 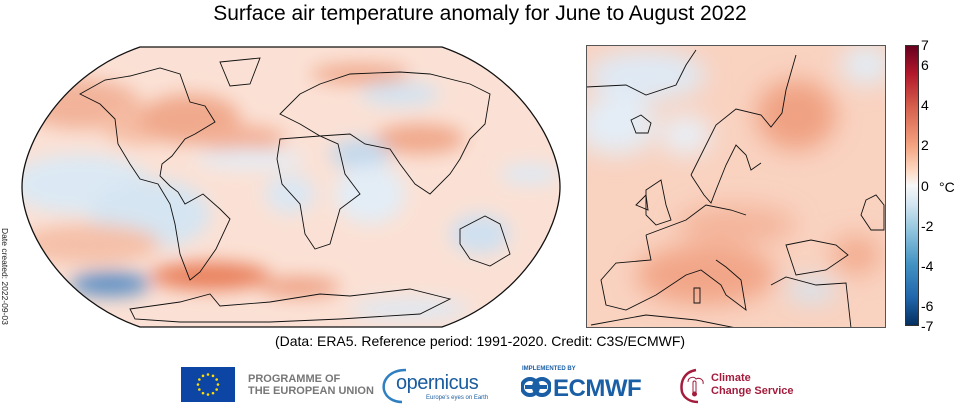 What do you see at coordinates (692, 386) in the screenshot?
I see `c3s-thermometer-icon` at bounding box center [692, 386].